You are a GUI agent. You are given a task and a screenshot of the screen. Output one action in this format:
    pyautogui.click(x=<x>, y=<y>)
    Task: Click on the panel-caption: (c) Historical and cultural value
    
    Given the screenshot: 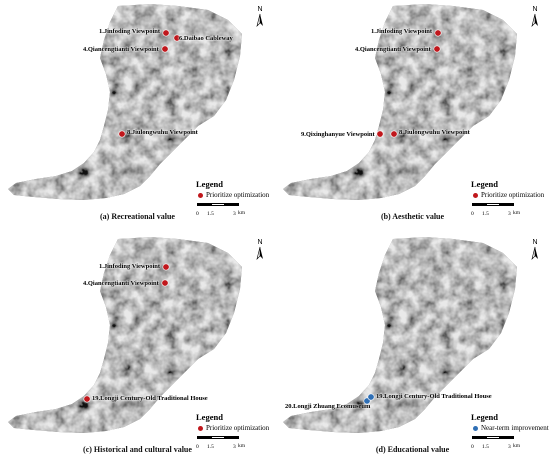 What is the action you would take?
    pyautogui.click(x=137, y=449)
    